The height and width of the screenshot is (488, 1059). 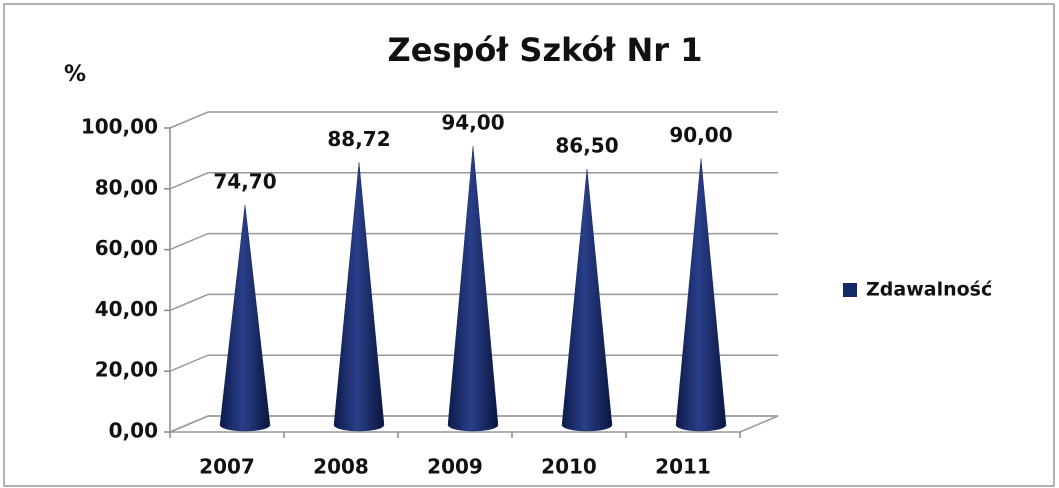 What do you see at coordinates (683, 467) in the screenshot?
I see `x-tick-label: 2011` at bounding box center [683, 467].